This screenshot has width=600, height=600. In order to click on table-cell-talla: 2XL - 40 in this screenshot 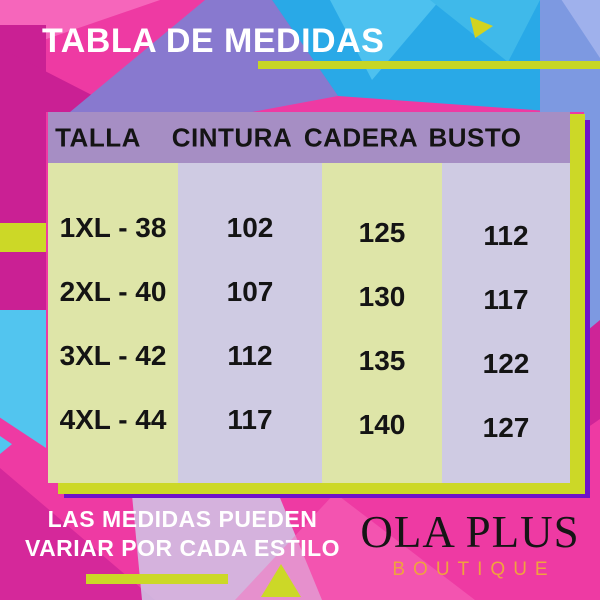, I will do `click(113, 291)`.